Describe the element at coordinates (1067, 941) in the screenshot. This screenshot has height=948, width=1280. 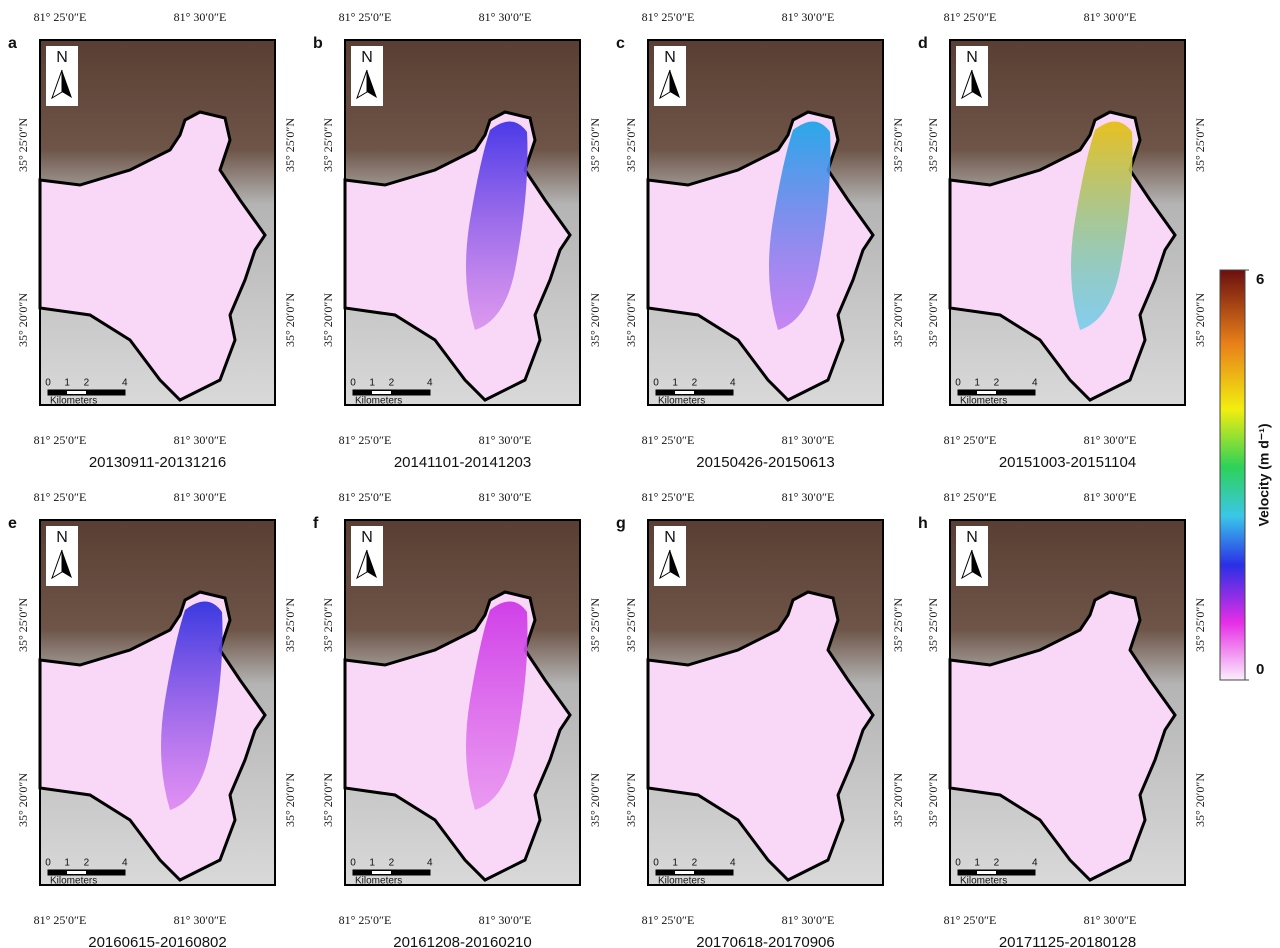
I see `date-label: 20171125-20180128` at that location.